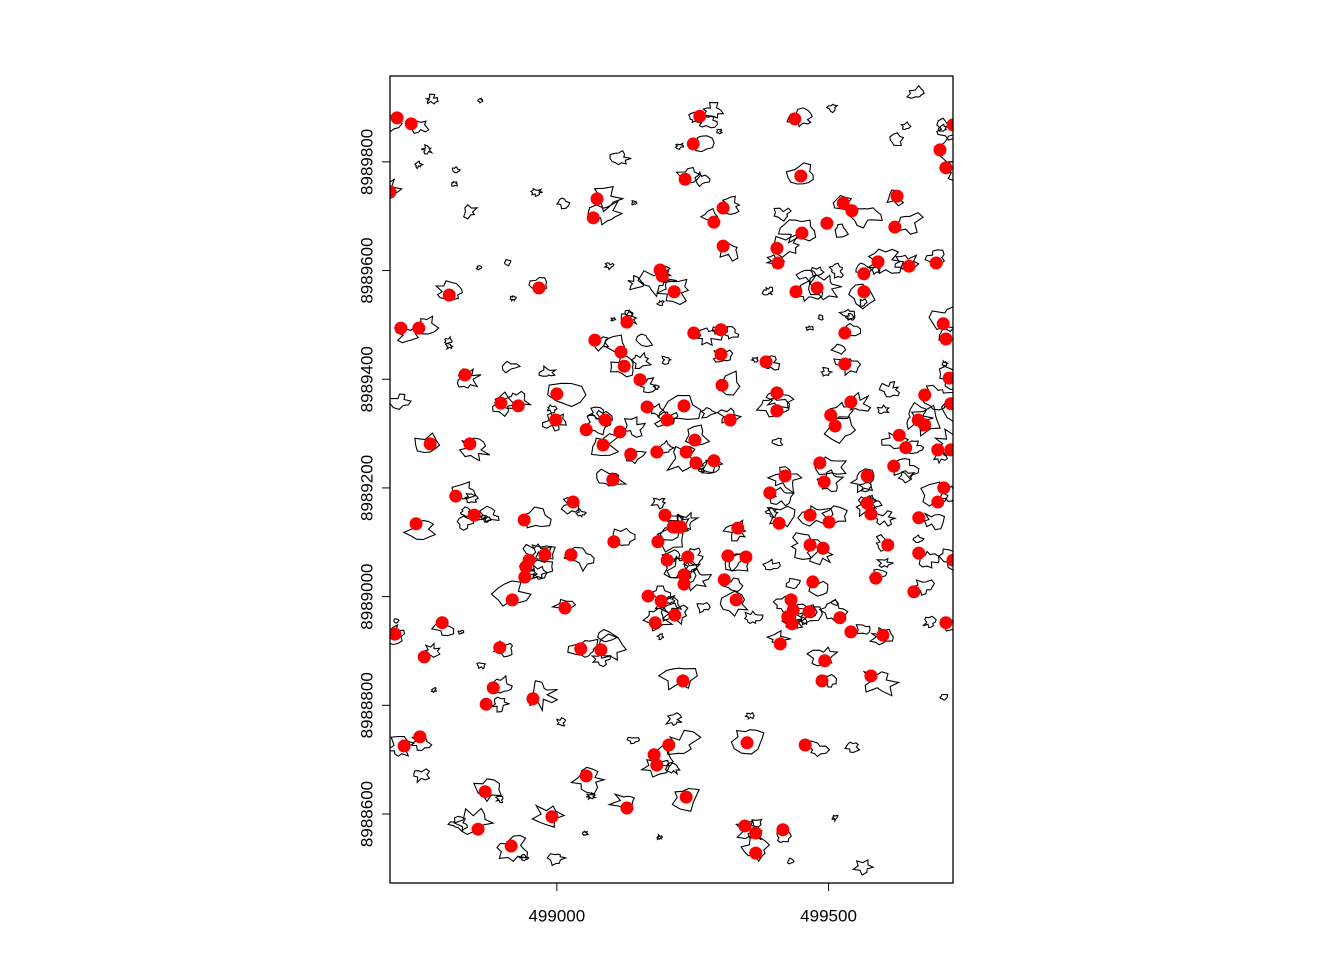 This screenshot has width=1344, height=960. What do you see at coordinates (366, 270) in the screenshot?
I see `y-tick-label: 8989600` at bounding box center [366, 270].